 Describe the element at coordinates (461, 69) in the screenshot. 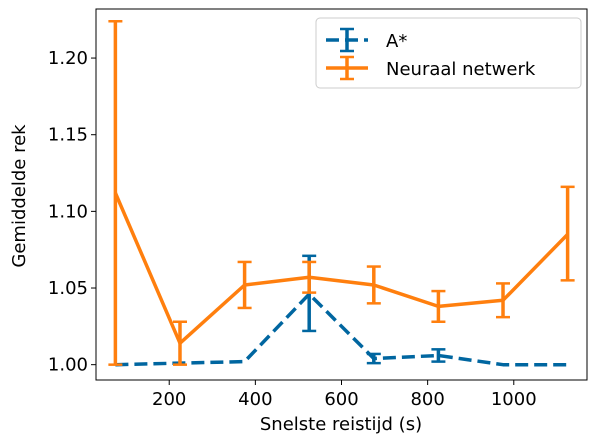

I see `legend-label: Neuraal netwerk` at that location.